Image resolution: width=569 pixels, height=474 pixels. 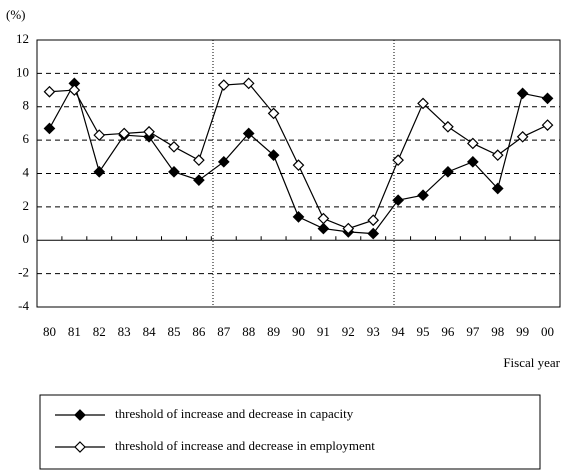 What do you see at coordinates (74, 331) in the screenshot?
I see `x-tick-label: 81` at bounding box center [74, 331].